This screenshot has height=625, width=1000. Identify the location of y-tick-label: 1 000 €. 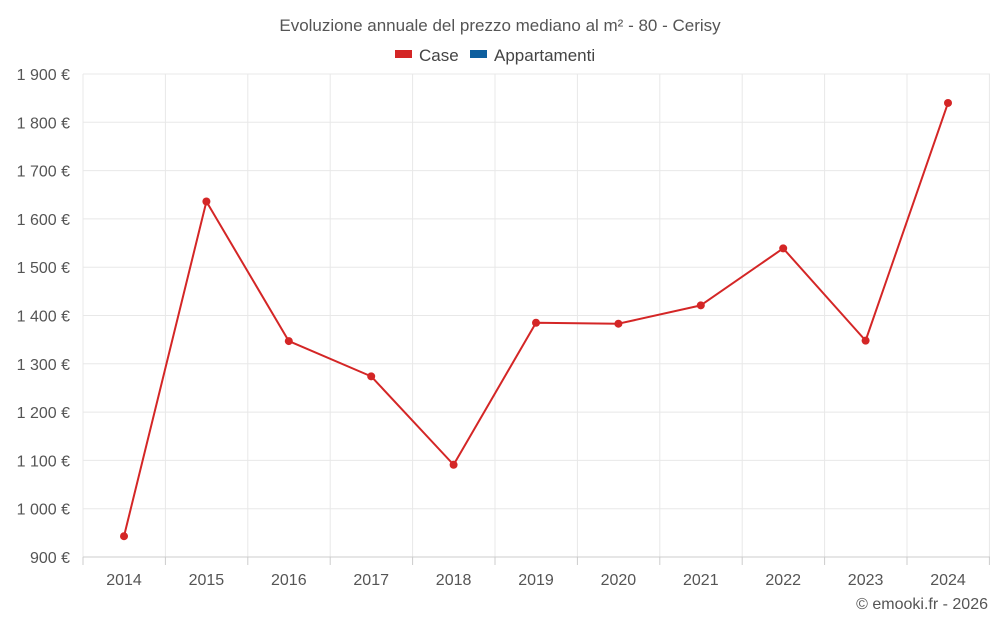
(43, 510).